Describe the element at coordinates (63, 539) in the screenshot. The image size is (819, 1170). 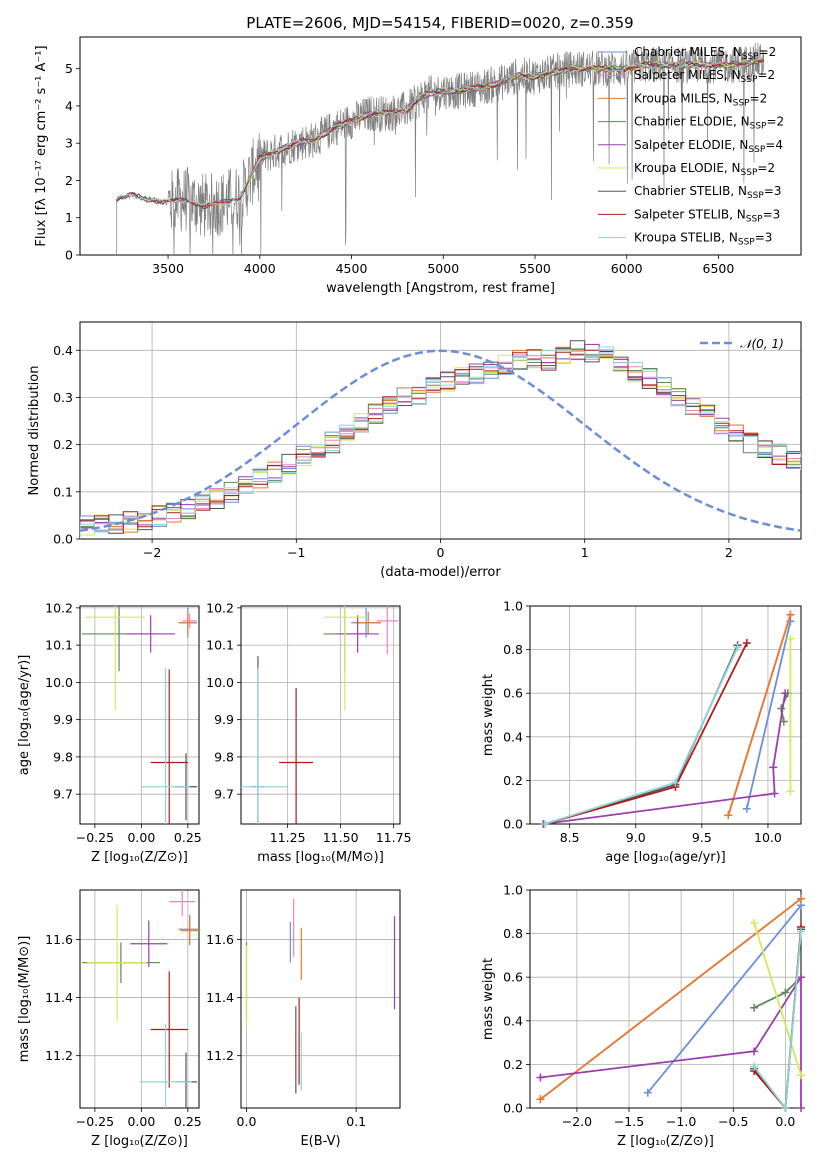
I see `residuals-ytick-label: 0.0` at that location.